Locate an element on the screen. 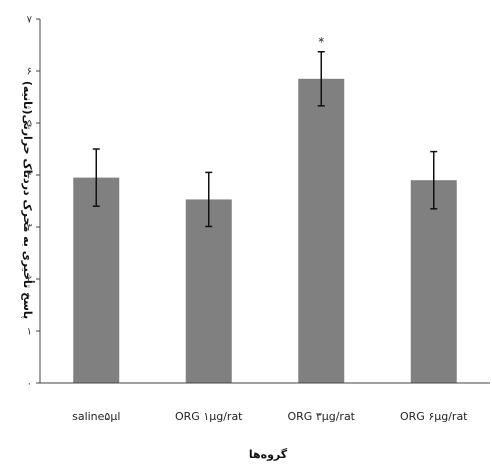 Image resolution: width=492 pixels, height=465 pixels. y-tick-label: ۰ is located at coordinates (29, 384).